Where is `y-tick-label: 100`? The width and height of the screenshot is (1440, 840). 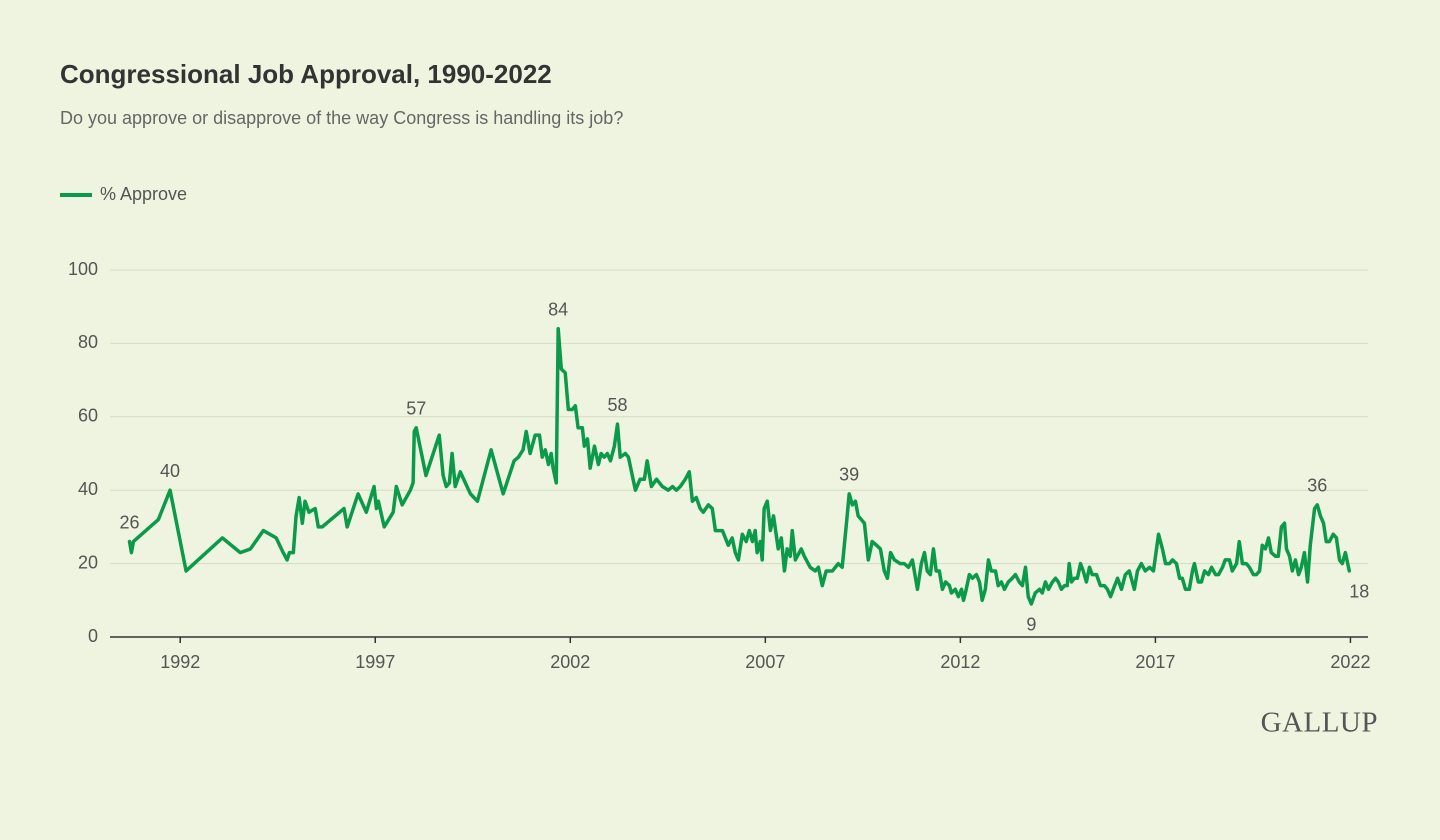 y-tick-label: 100 is located at coordinates (83, 269).